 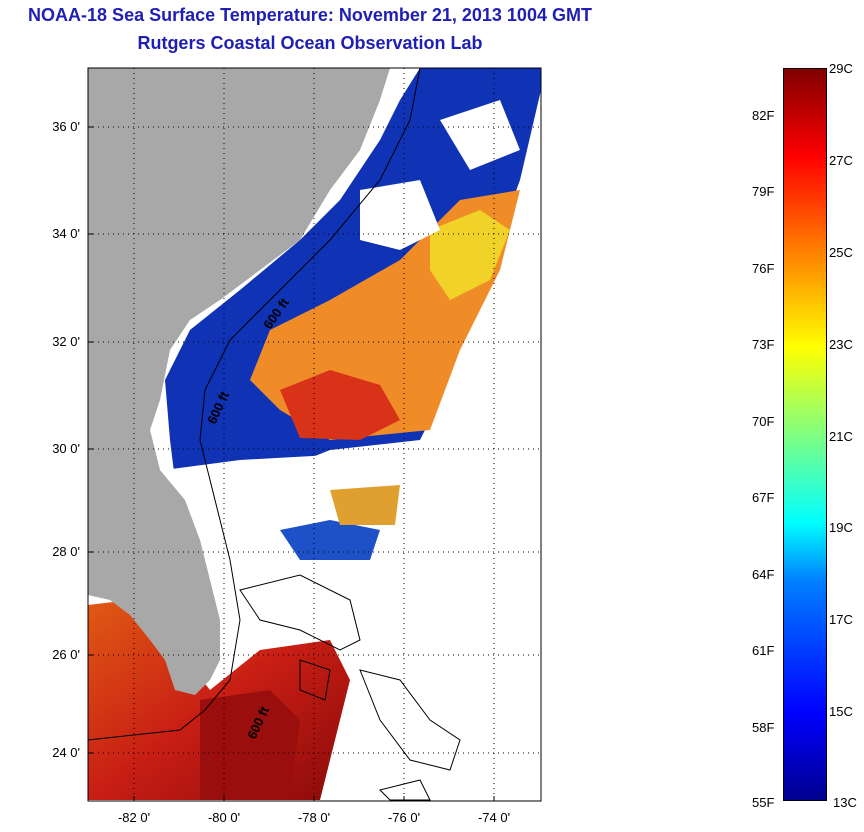 I want to click on lat-tick-label: 28 0', so click(x=66, y=551).